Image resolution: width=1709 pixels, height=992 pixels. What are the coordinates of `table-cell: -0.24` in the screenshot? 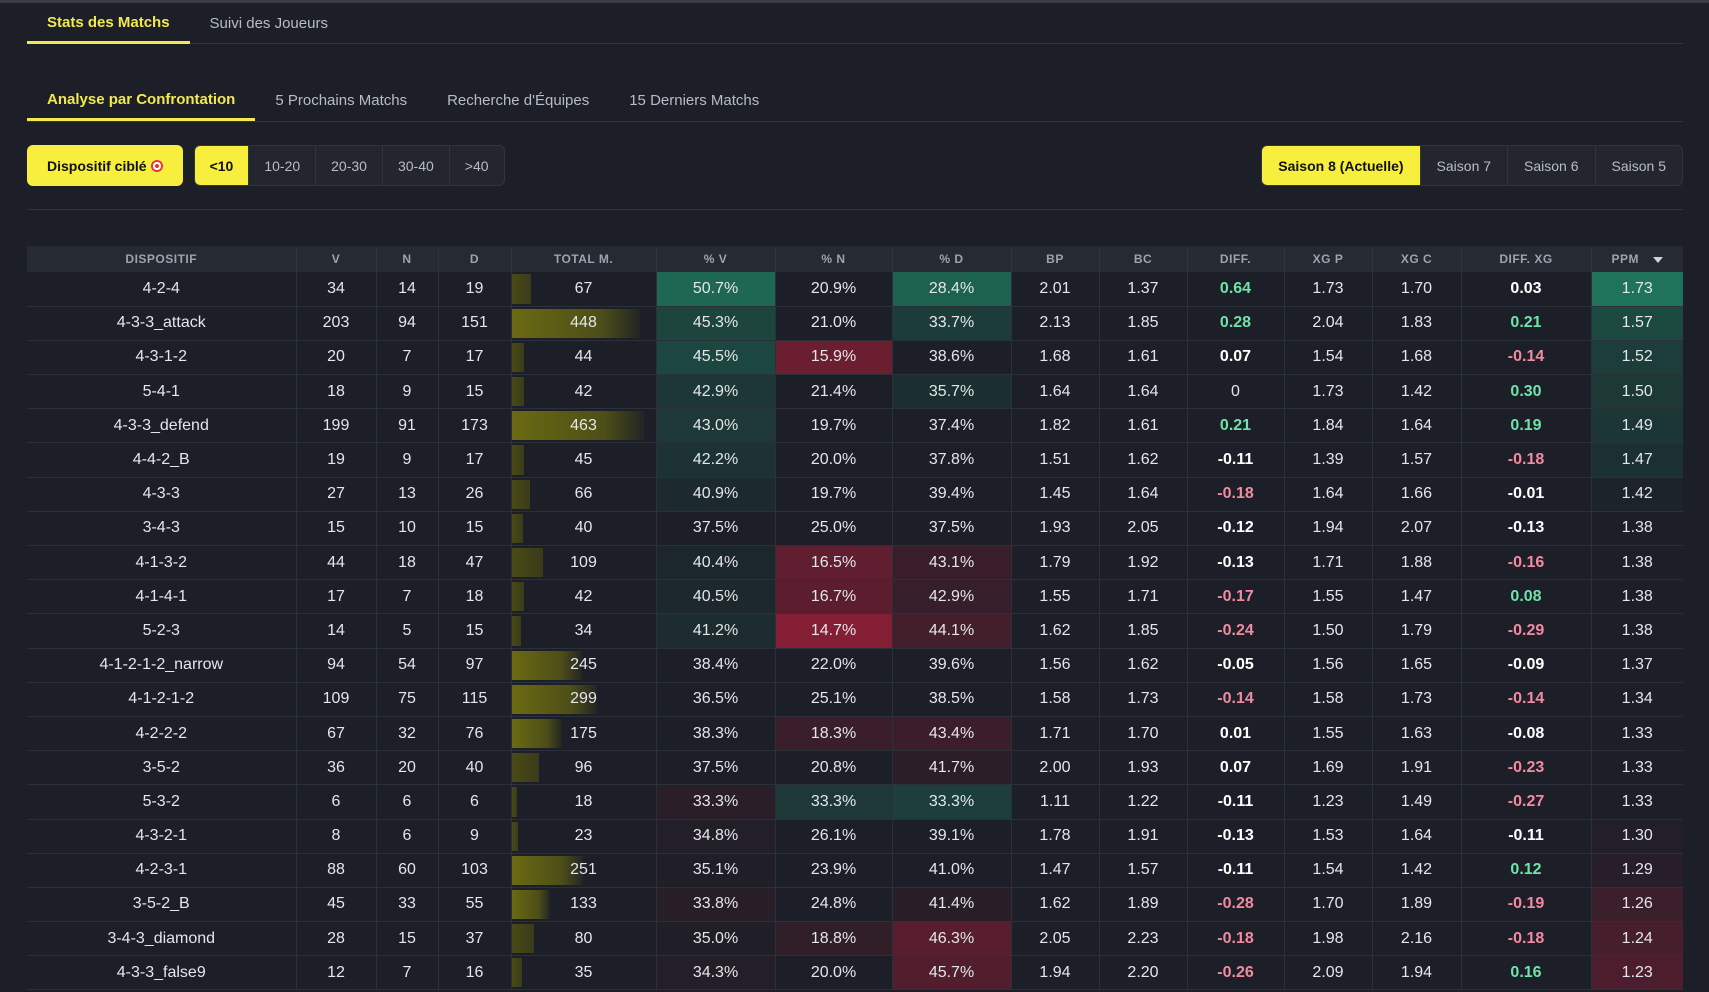 It's located at (1236, 631).